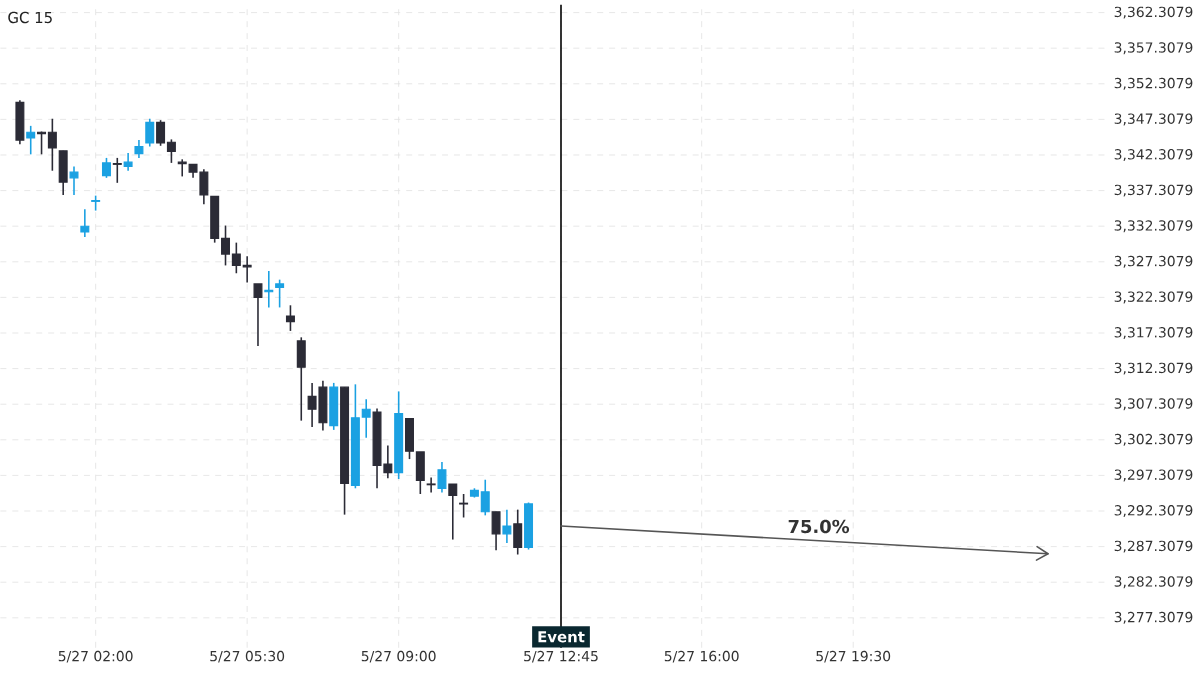 The height and width of the screenshot is (684, 1200). What do you see at coordinates (819, 526) in the screenshot?
I see `annotation: 75.0%` at bounding box center [819, 526].